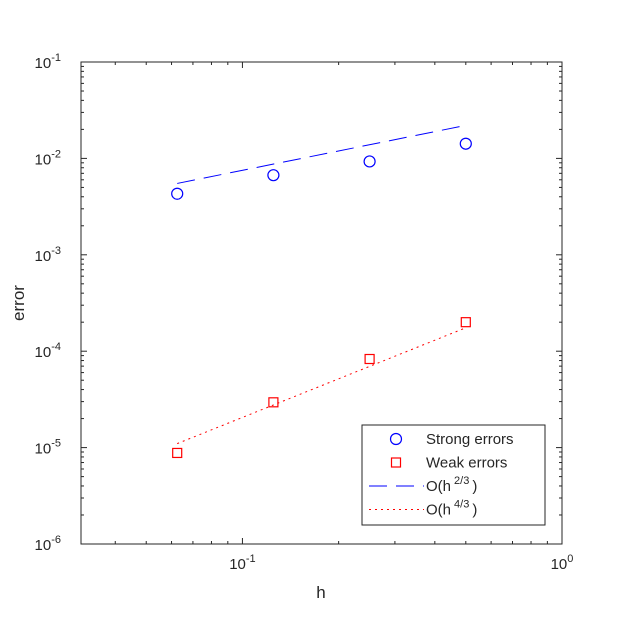  I want to click on y-tick-label: 10⁻¹, so click(48, 62).